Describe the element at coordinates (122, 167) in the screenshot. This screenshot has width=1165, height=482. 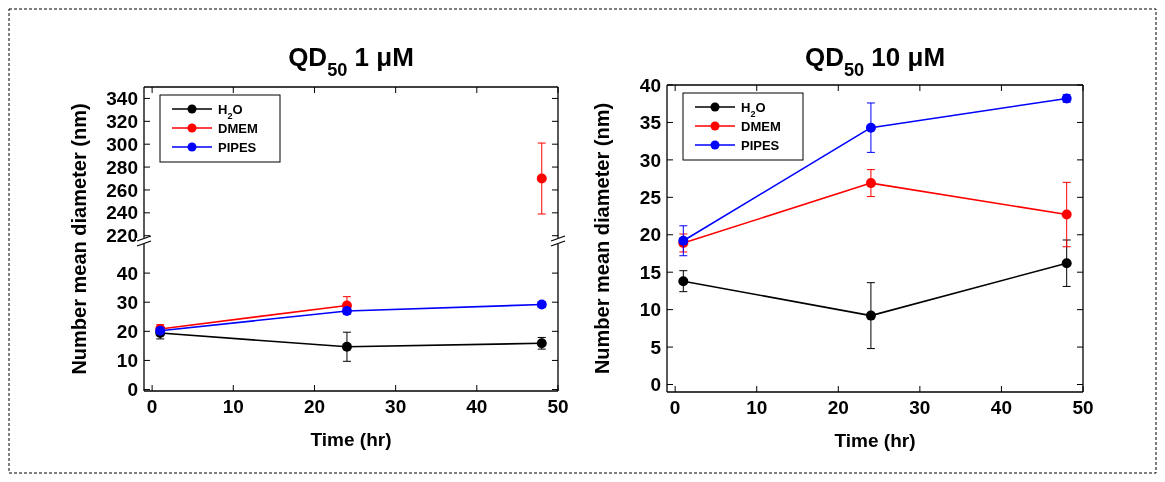
I see `y-tick-label: 280` at that location.